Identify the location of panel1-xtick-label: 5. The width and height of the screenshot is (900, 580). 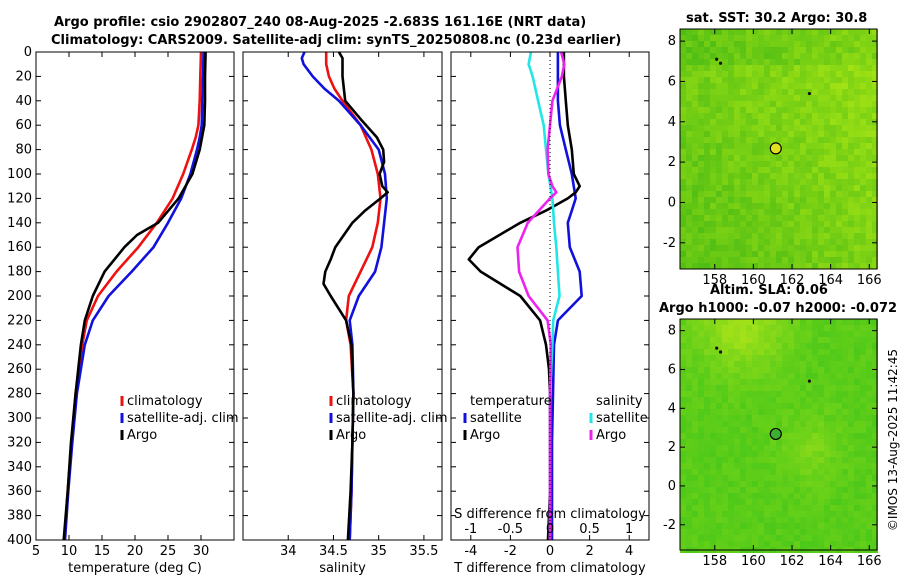
(36, 551).